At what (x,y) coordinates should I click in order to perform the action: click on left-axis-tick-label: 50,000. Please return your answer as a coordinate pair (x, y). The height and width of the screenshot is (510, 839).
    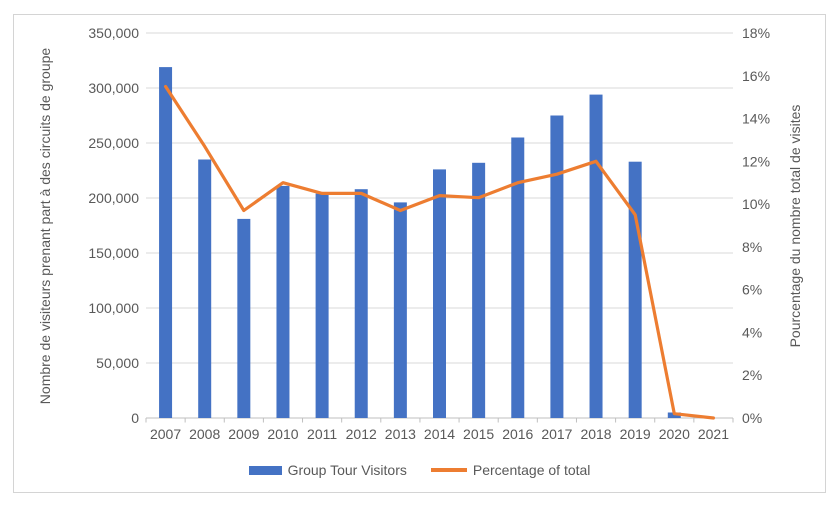
    Looking at the image, I should click on (117, 363).